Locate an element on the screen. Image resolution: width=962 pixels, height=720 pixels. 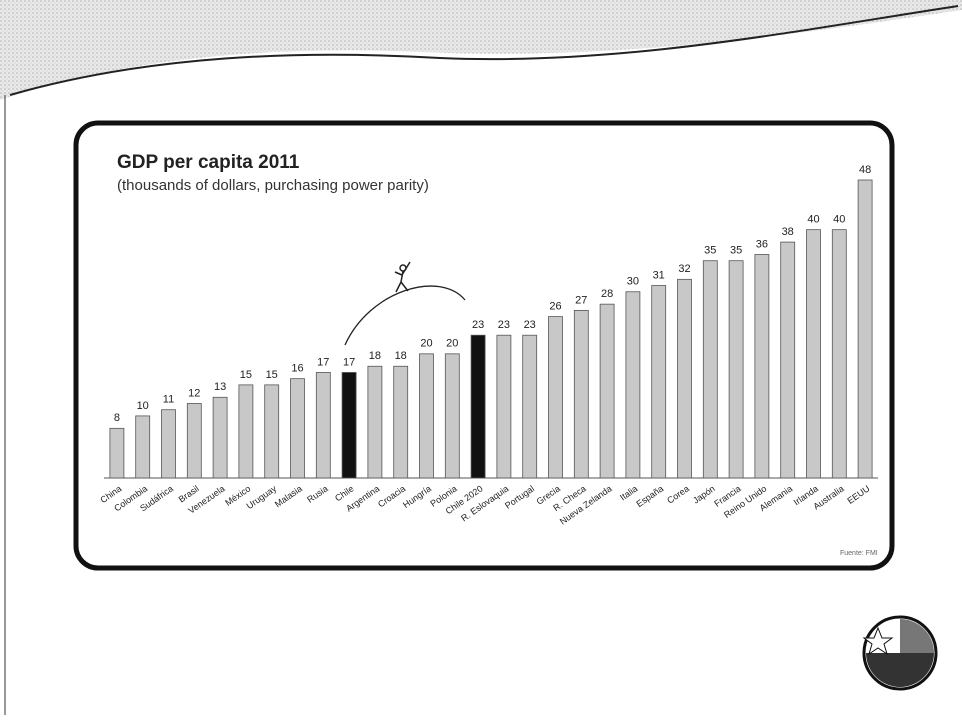
value-label: 11 is located at coordinates (168, 400).